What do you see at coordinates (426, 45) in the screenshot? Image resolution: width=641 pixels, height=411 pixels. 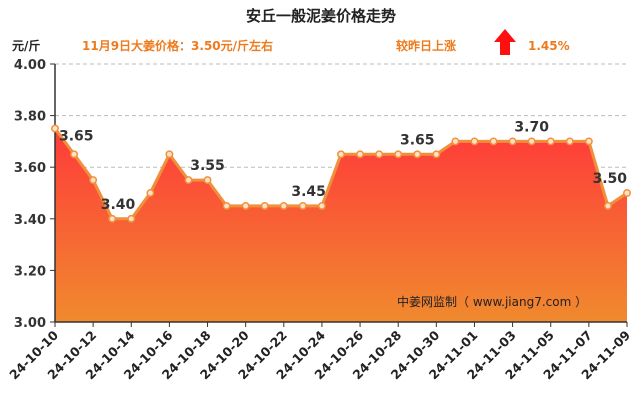 I see `change-label: 较昨日上涨` at bounding box center [426, 45].